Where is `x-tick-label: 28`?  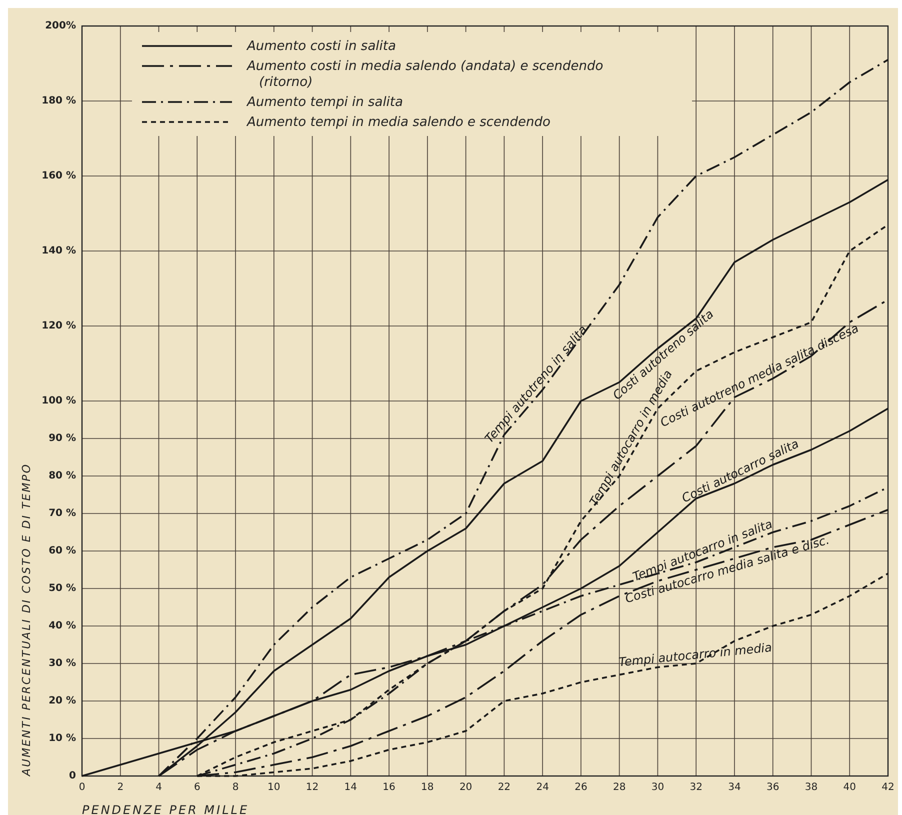
x-tick-label: 28 is located at coordinates (619, 787).